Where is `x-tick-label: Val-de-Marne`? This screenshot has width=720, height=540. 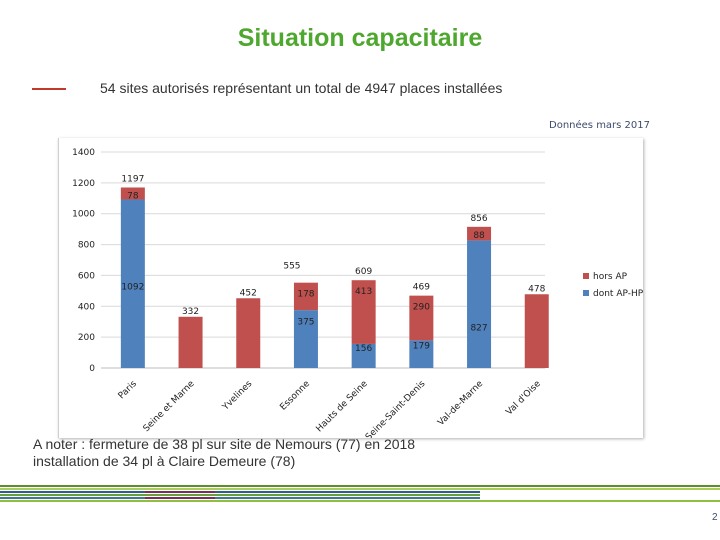
x-tick-label: Val-de-Marne is located at coordinates (460, 403).